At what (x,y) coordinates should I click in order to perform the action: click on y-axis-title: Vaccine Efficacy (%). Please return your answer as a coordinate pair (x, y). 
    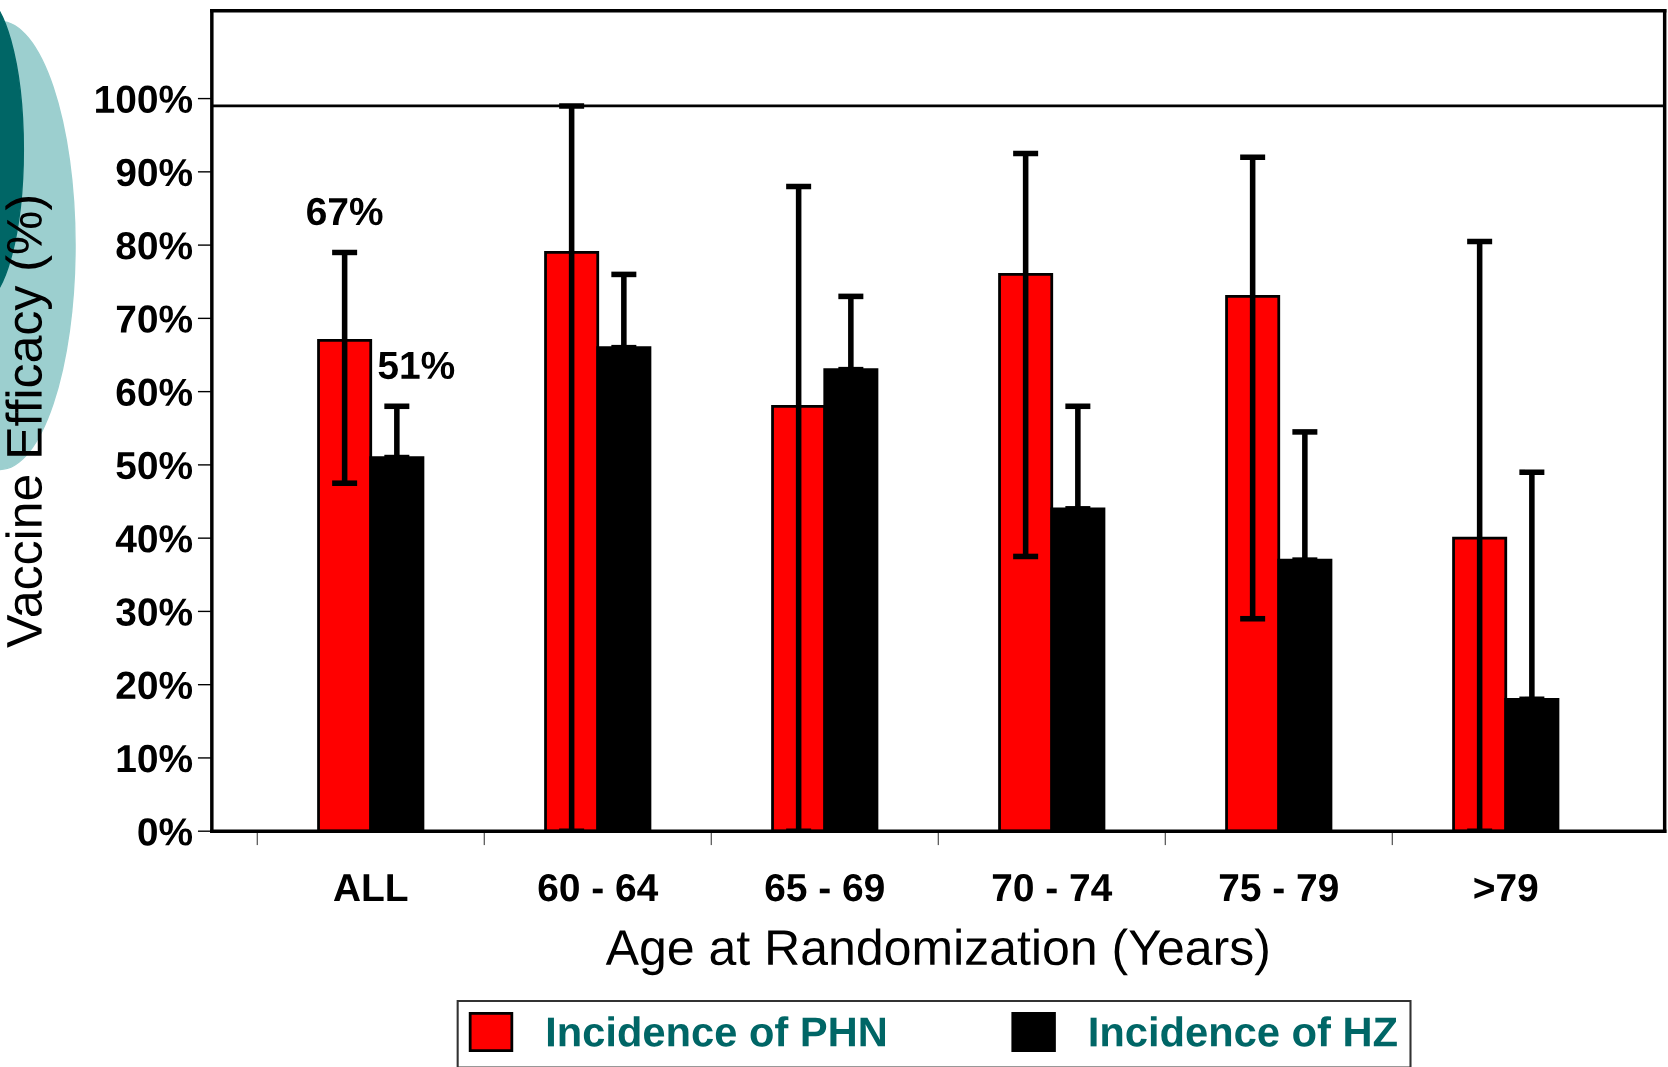
    Looking at the image, I should click on (28, 422).